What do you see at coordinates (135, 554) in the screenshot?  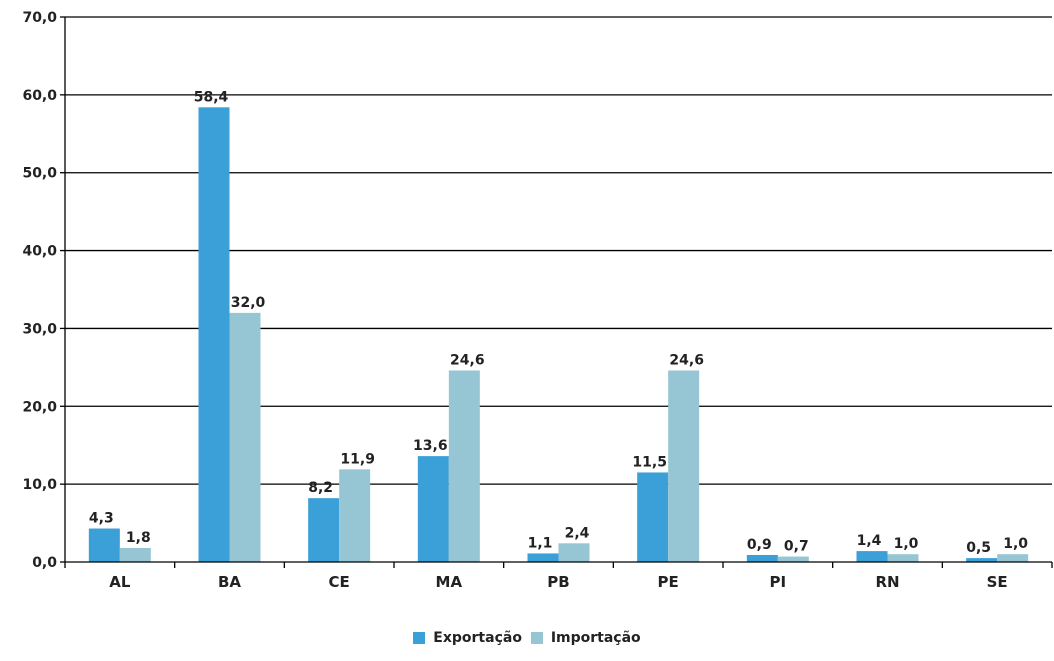 I see `bar-importacao-al` at bounding box center [135, 554].